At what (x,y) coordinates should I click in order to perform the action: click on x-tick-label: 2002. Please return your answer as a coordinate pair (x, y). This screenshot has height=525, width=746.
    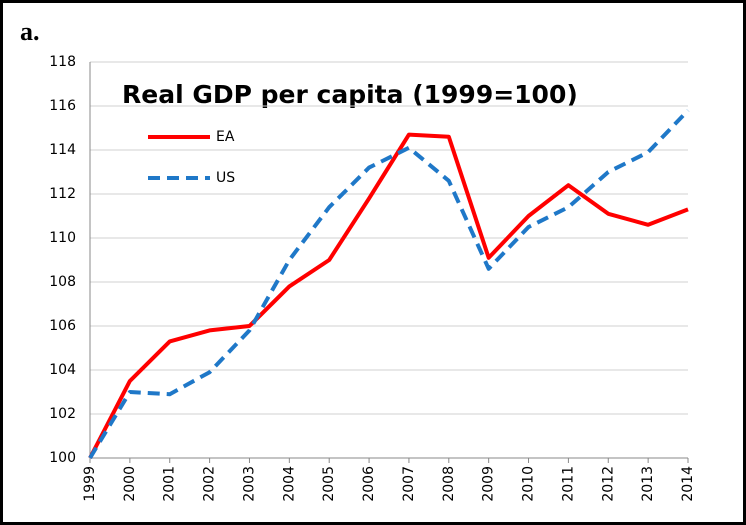
    Looking at the image, I should click on (210, 484).